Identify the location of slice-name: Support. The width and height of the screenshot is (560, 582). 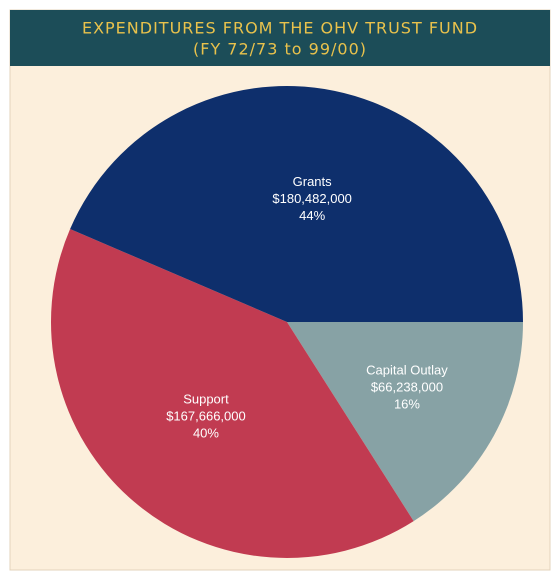
(206, 399).